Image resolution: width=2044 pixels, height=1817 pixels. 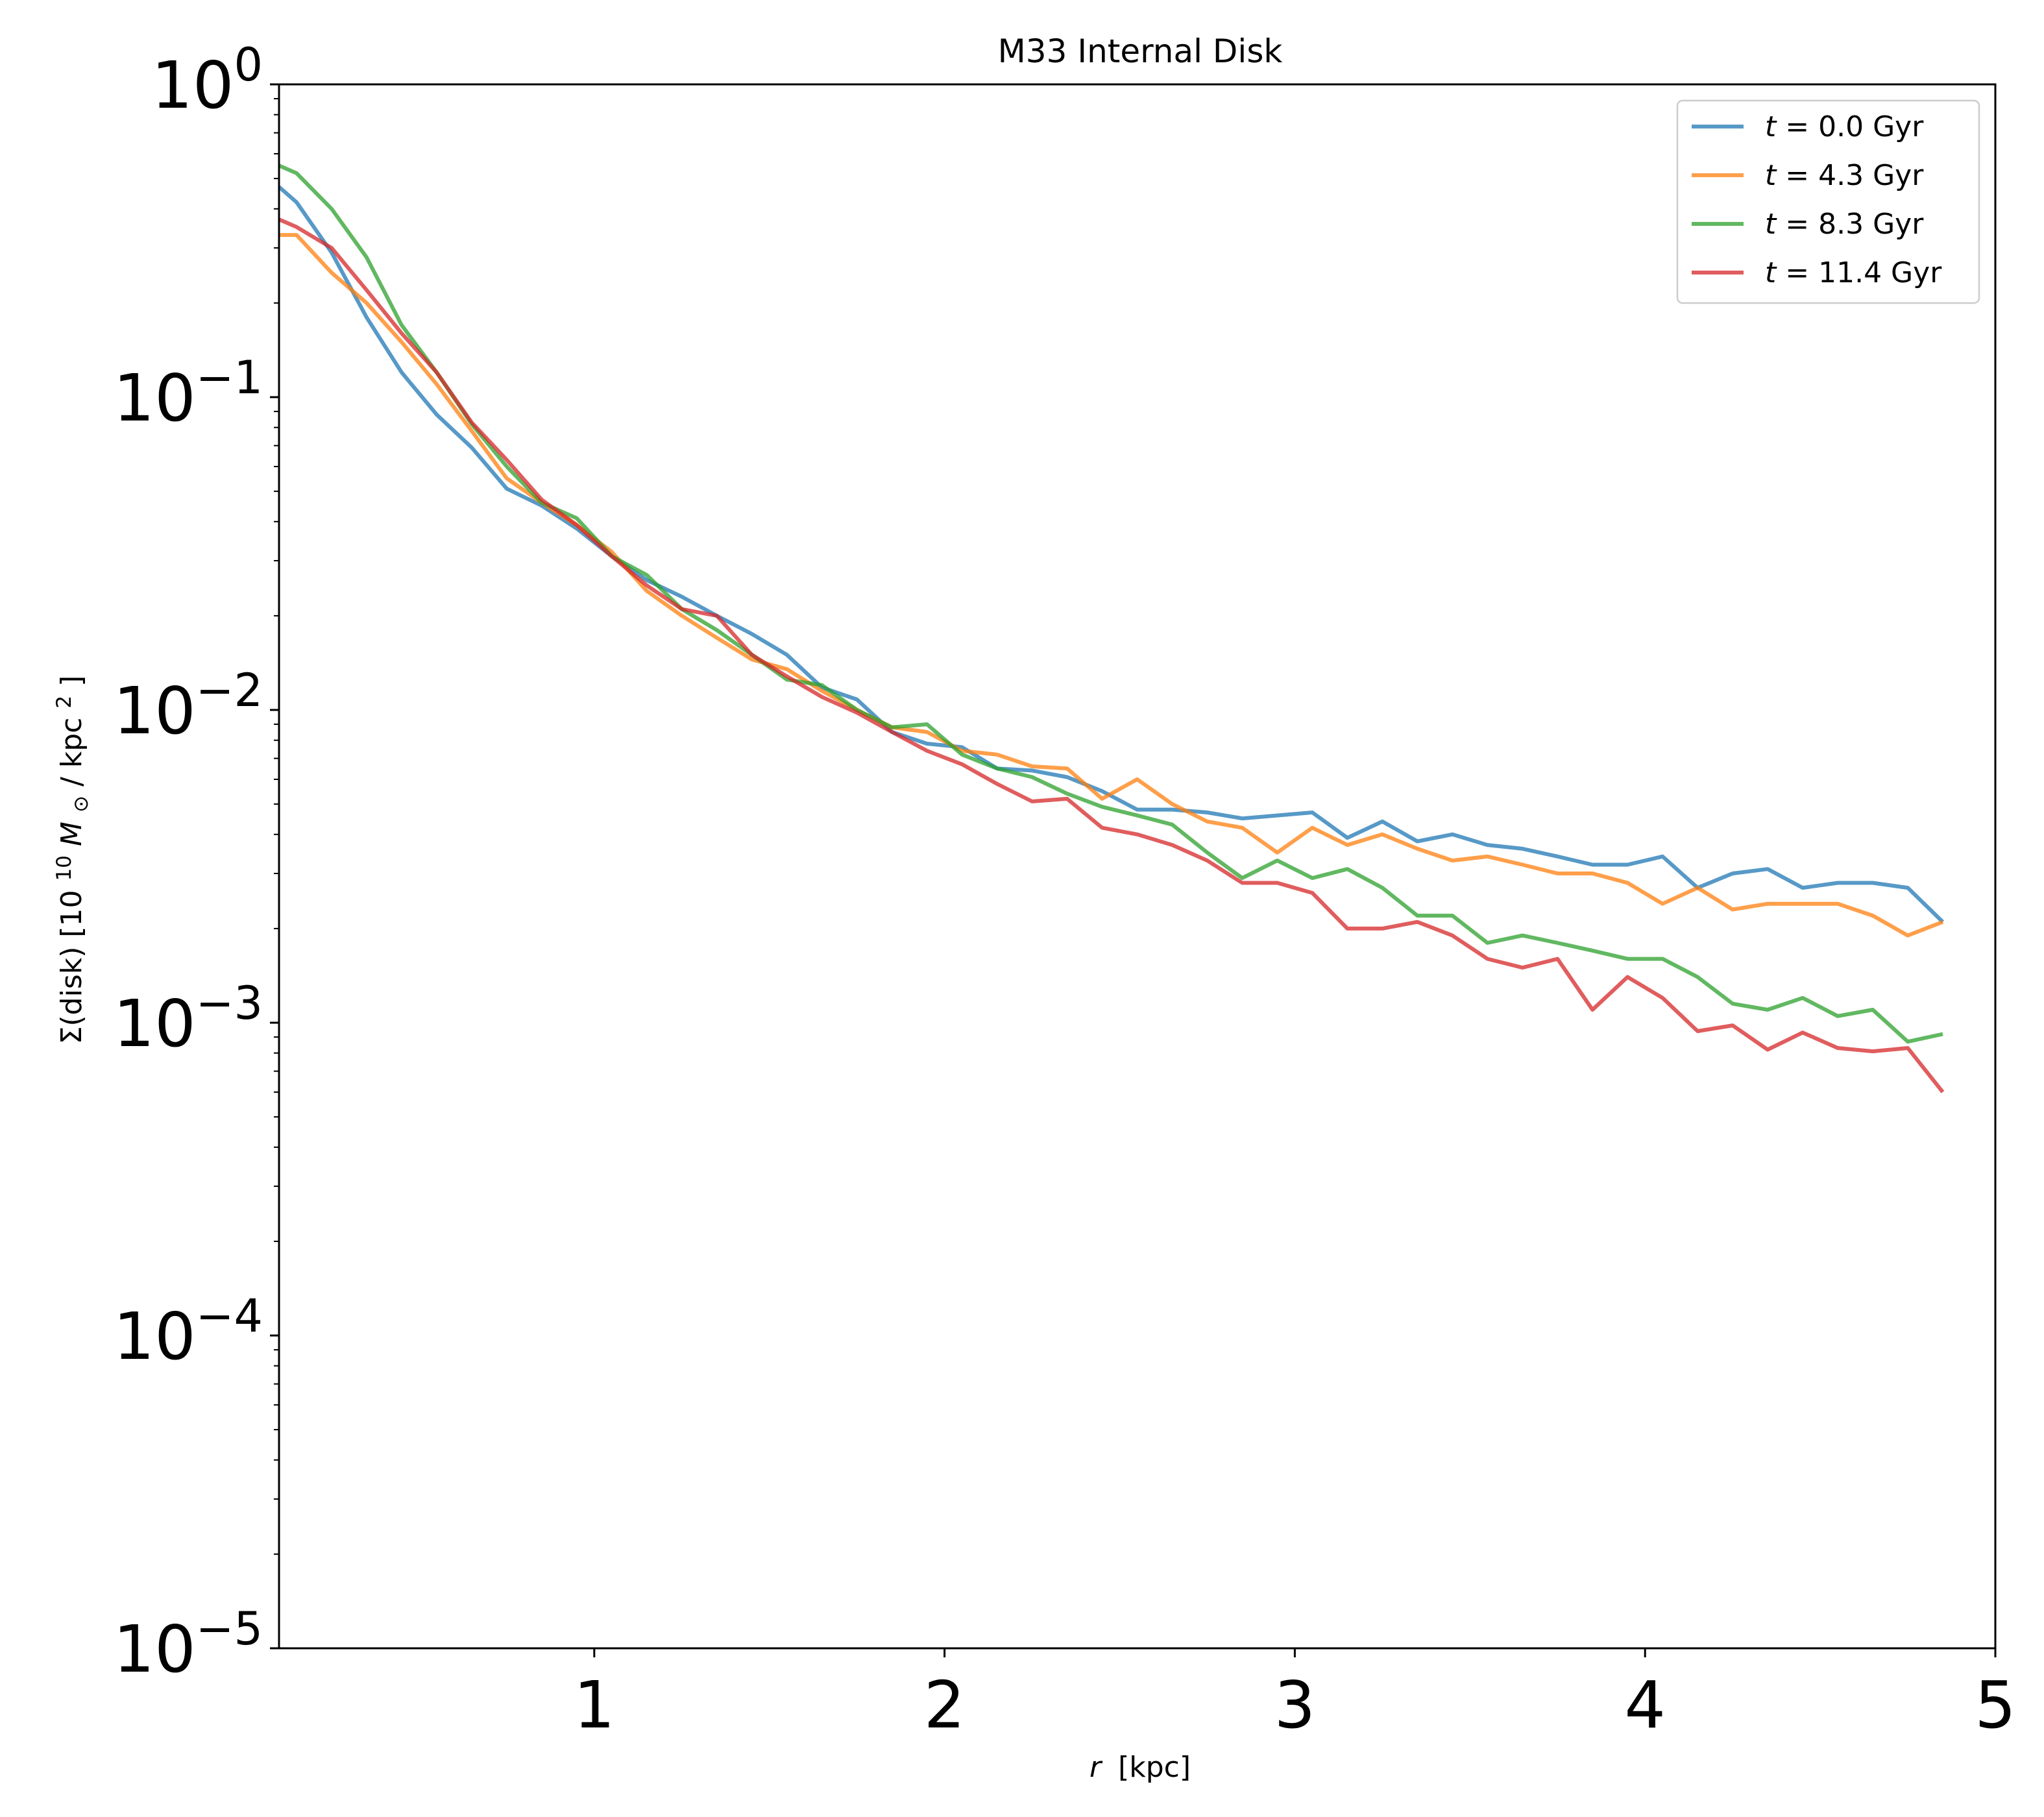 I want to click on y-axis-label-sun: ⊙, so click(x=81, y=804).